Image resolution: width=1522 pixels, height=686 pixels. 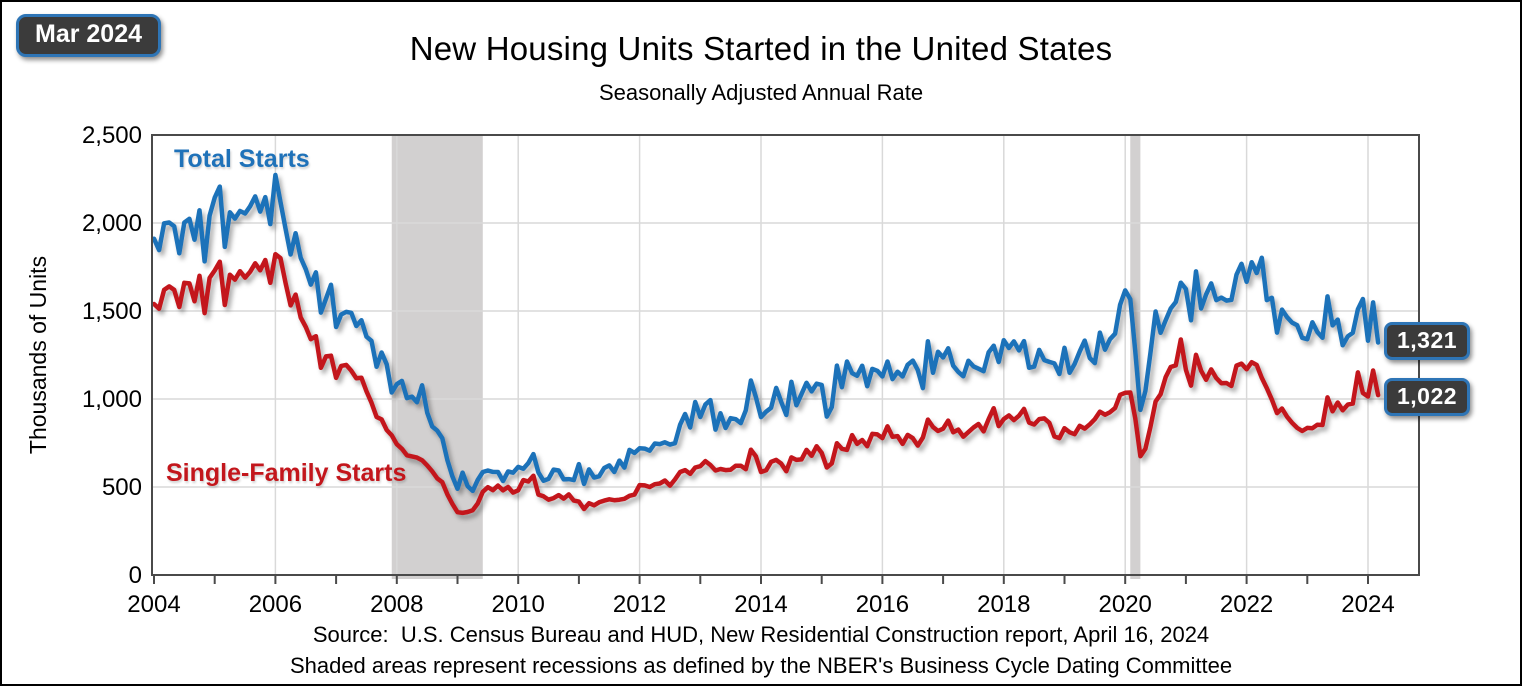 I want to click on x-tick-label: 2010, so click(x=518, y=604).